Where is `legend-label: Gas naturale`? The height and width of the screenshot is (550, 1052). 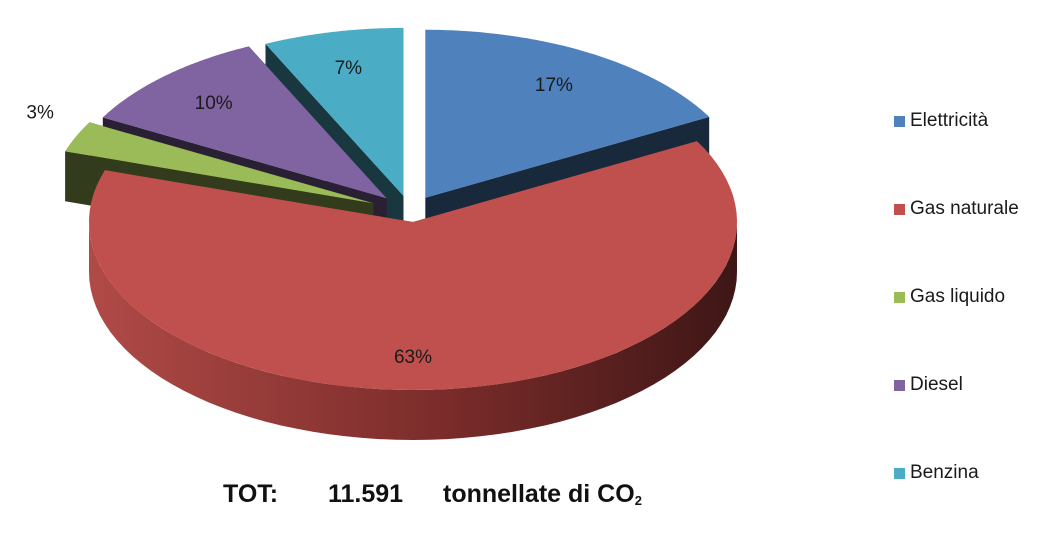
legend-label: Gas naturale is located at coordinates (964, 208).